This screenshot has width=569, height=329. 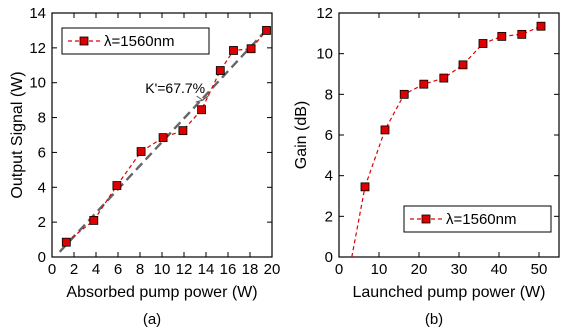 What do you see at coordinates (459, 269) in the screenshot?
I see `x-tick-label: 30` at bounding box center [459, 269].